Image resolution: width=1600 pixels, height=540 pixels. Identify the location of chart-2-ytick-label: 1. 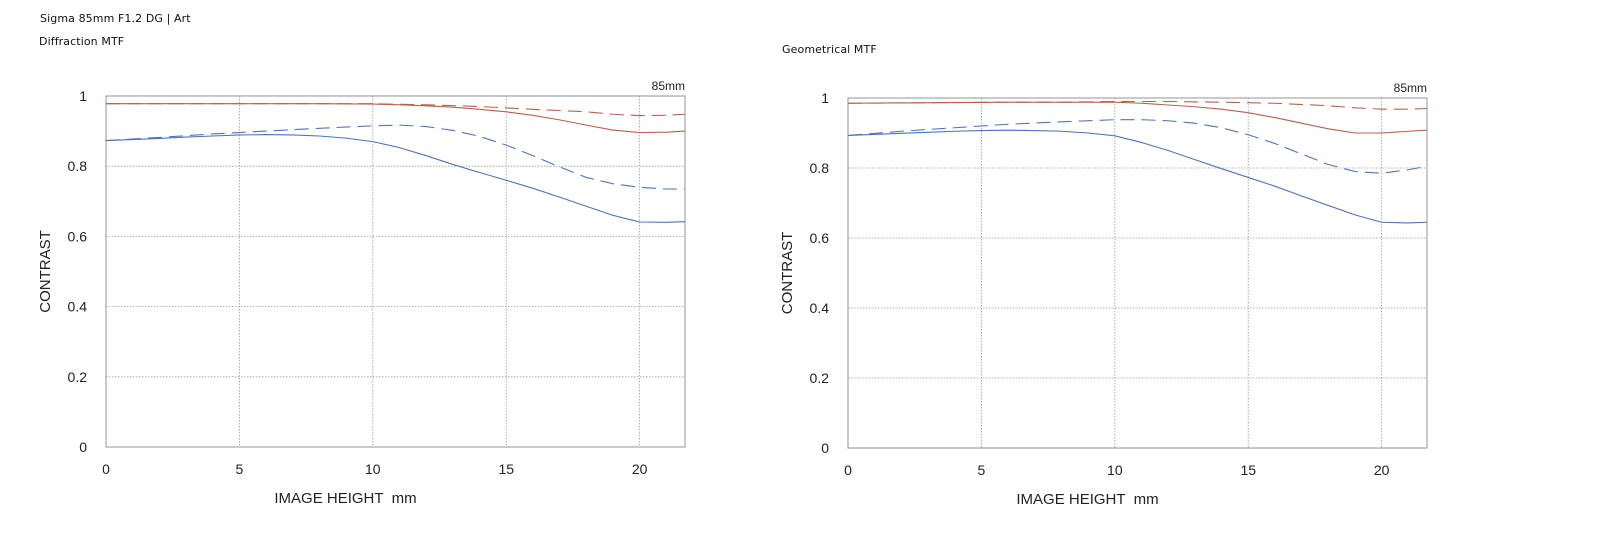
(825, 98).